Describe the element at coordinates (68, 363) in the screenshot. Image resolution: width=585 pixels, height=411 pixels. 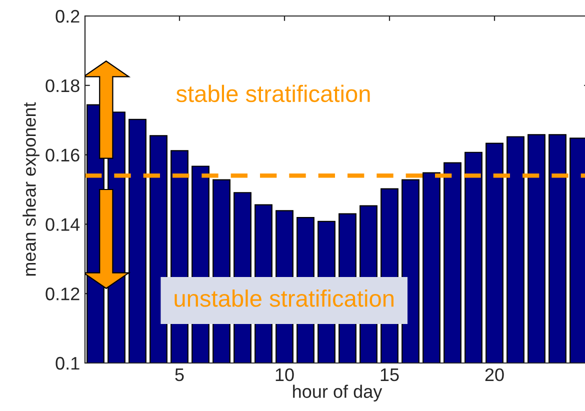
I see `y-tick-label: 0.1` at that location.